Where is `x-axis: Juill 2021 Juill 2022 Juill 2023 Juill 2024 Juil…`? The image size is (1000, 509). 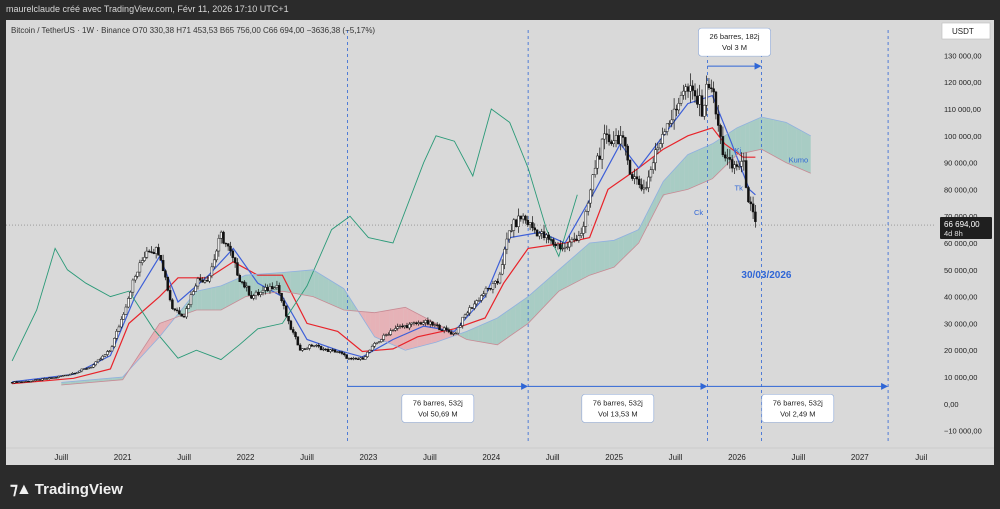
x-axis: Juill 2021 Juill 2022 Juill 2023 Juill 2024 Juil… is located at coordinates (500, 454).